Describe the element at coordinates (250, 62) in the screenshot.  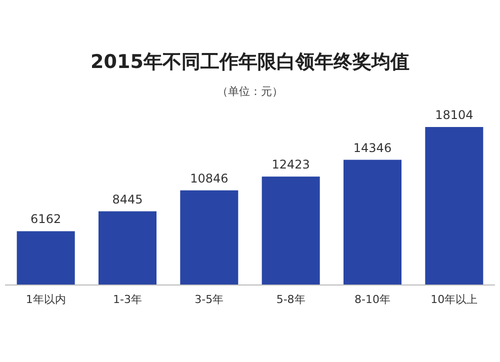
I see `chart-title: 2015年不同工作年限白领年终奖均值` at that location.